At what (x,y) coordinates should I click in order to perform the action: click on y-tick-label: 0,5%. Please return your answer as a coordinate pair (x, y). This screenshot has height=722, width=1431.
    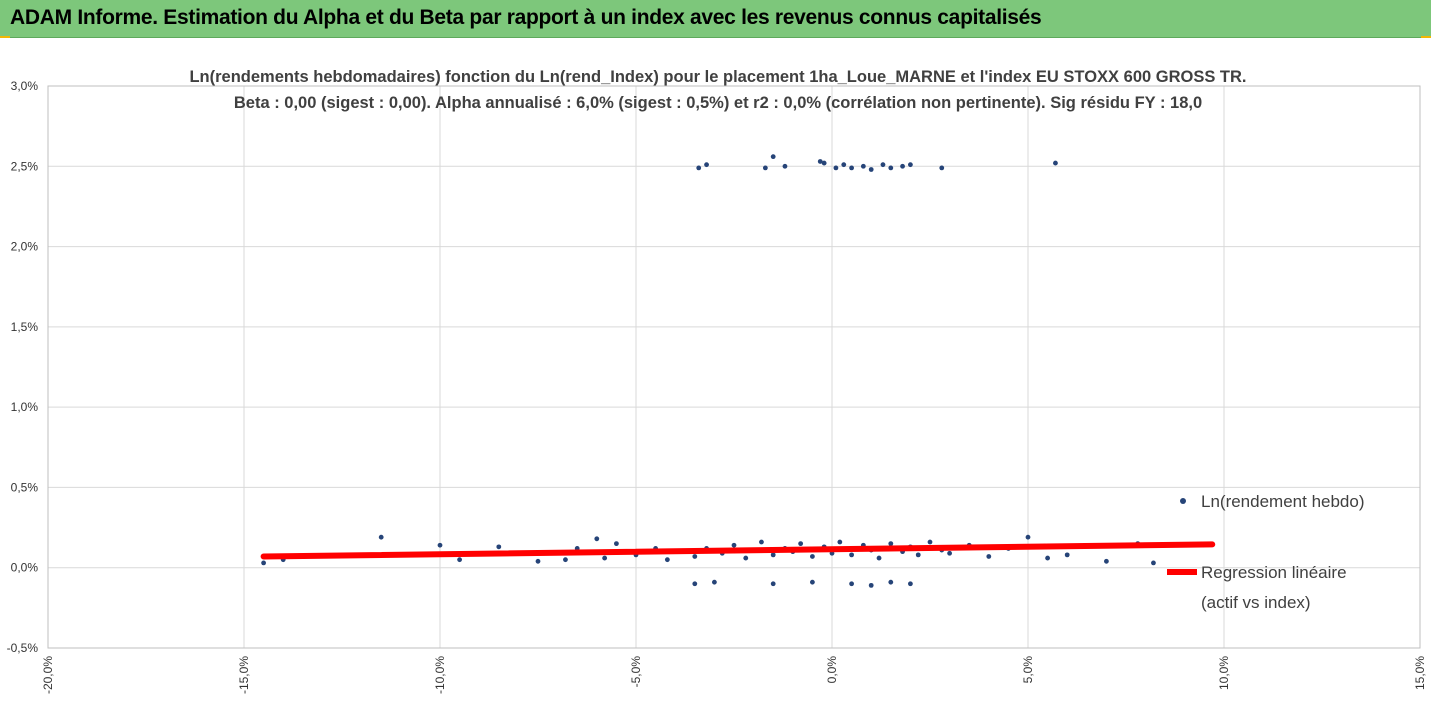
    Looking at the image, I should click on (25, 487).